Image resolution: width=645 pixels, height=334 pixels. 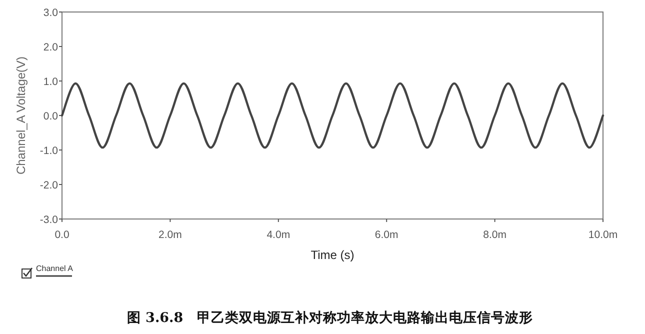 I want to click on y-tick-label: 0.0, so click(x=50, y=116).